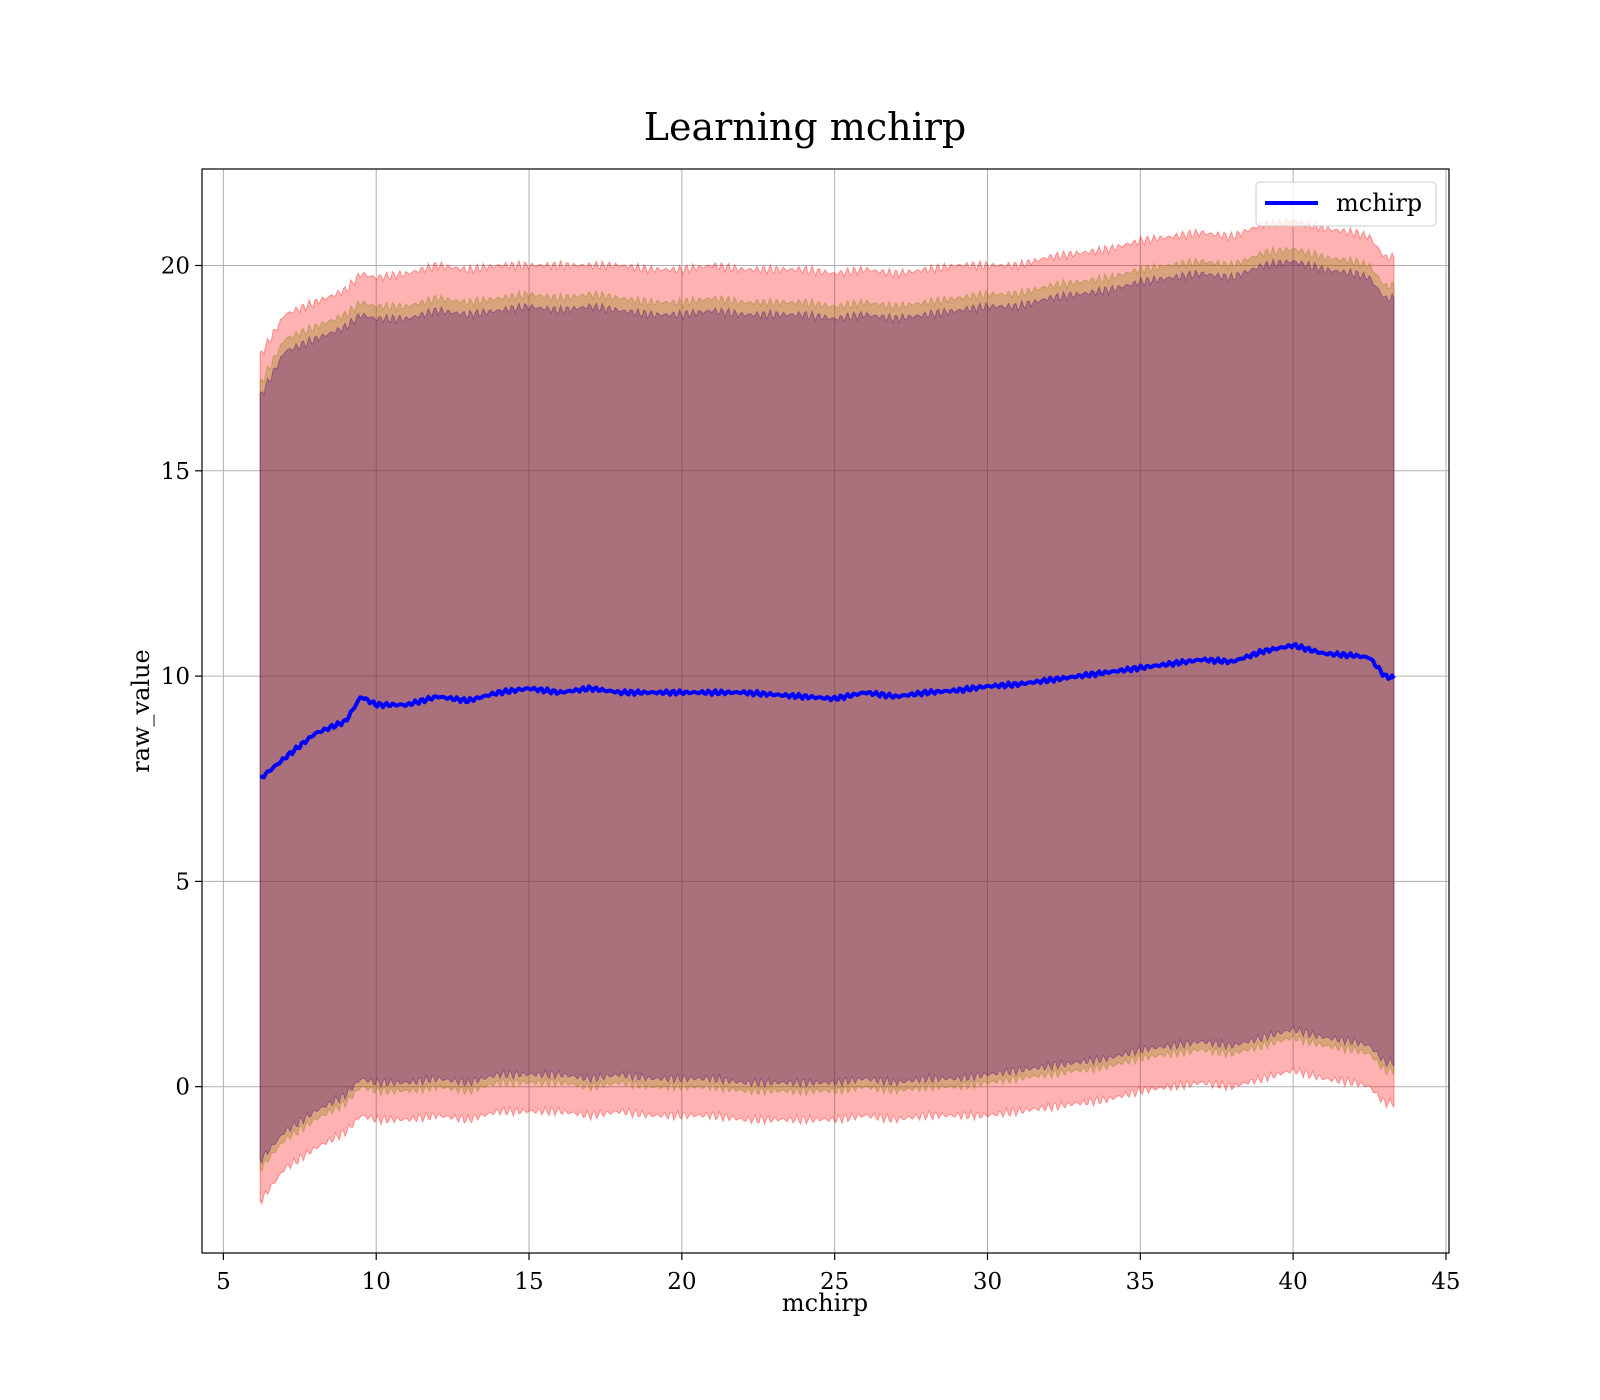  I want to click on y-axis-ticks: 0 5 10 15 20, so click(181, 677).